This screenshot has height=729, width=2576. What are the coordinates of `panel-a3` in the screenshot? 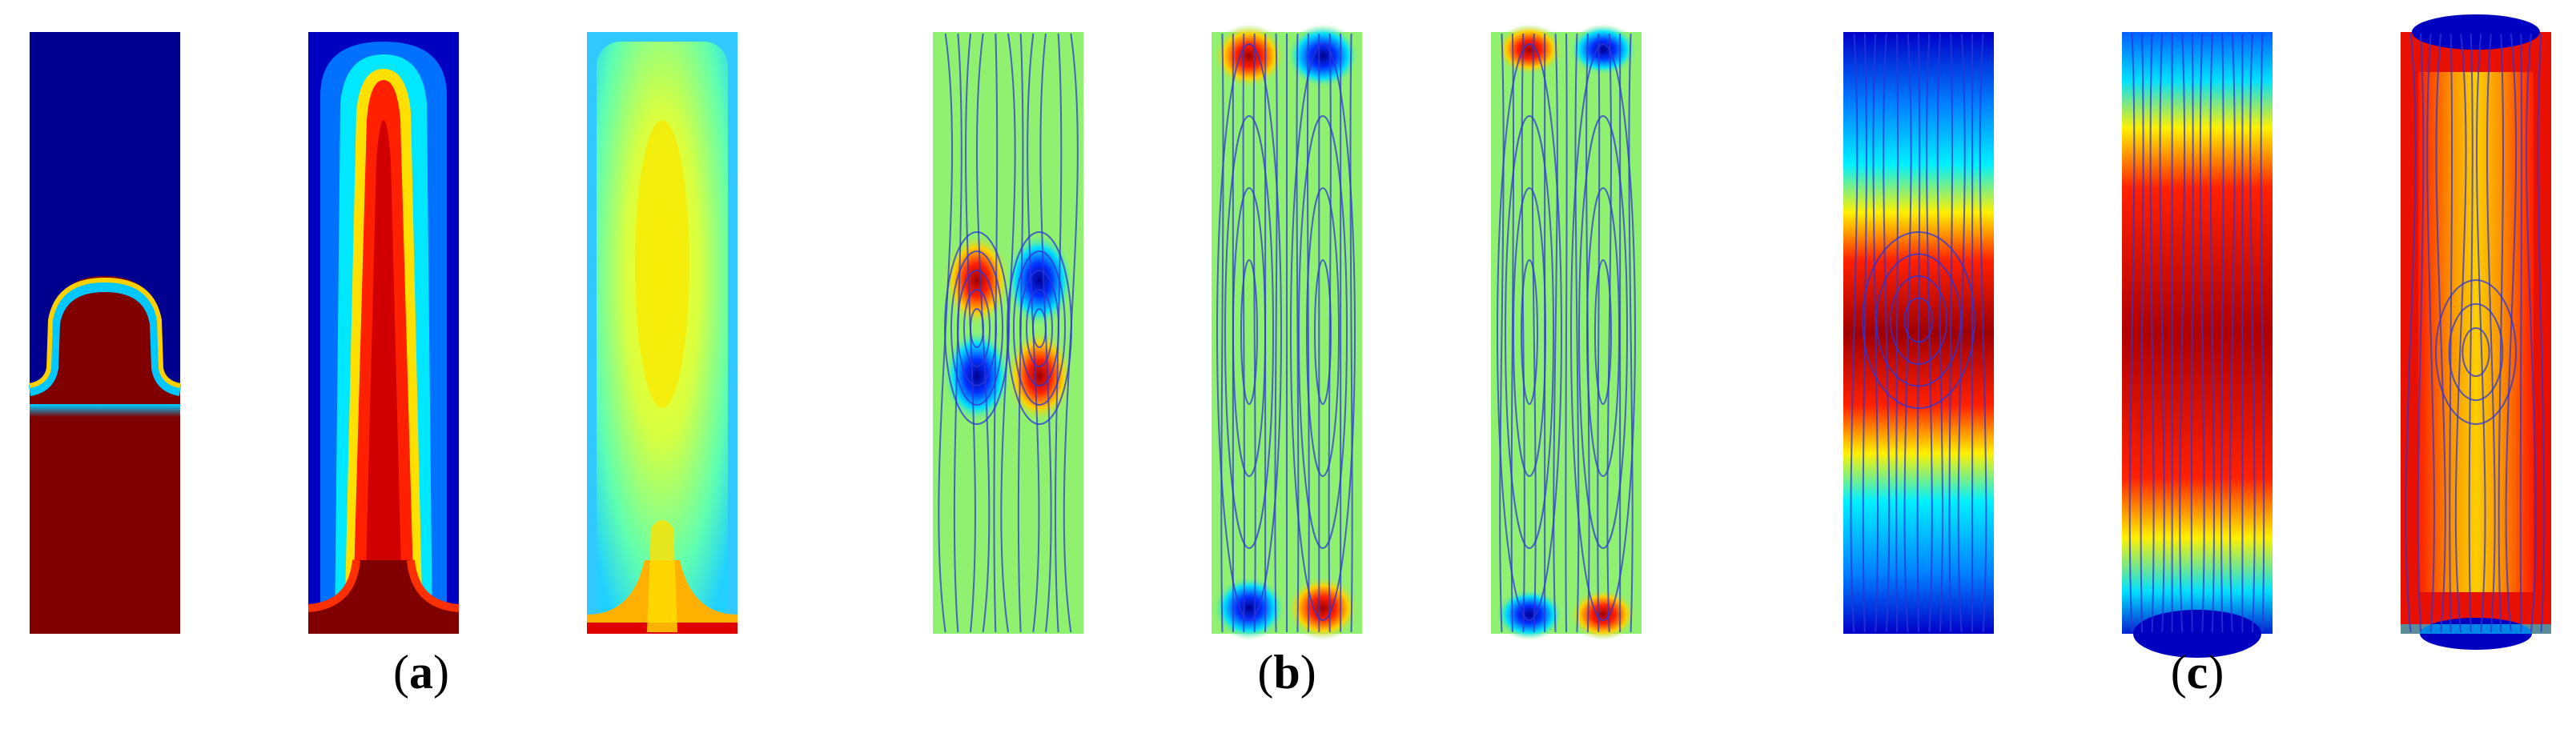 It's located at (662, 333).